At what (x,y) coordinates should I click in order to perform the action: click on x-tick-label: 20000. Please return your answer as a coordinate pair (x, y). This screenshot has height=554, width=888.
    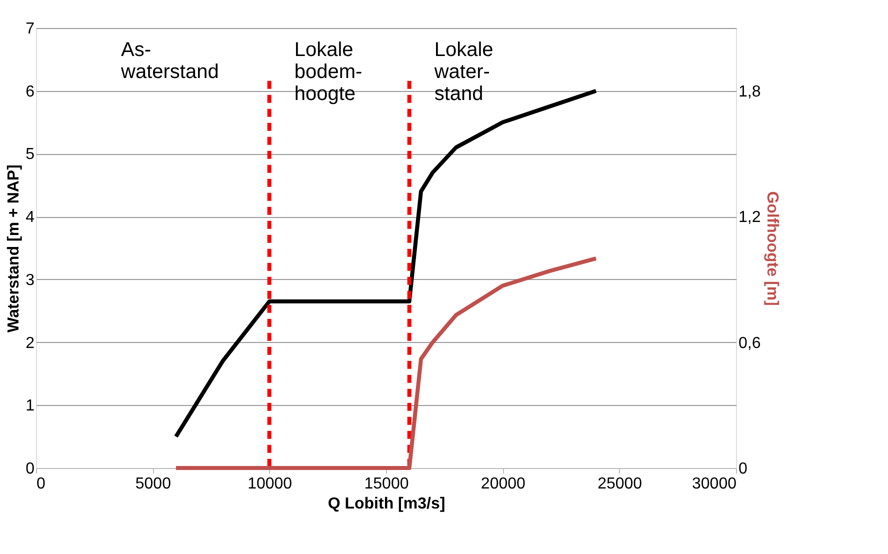
    Looking at the image, I should click on (503, 484).